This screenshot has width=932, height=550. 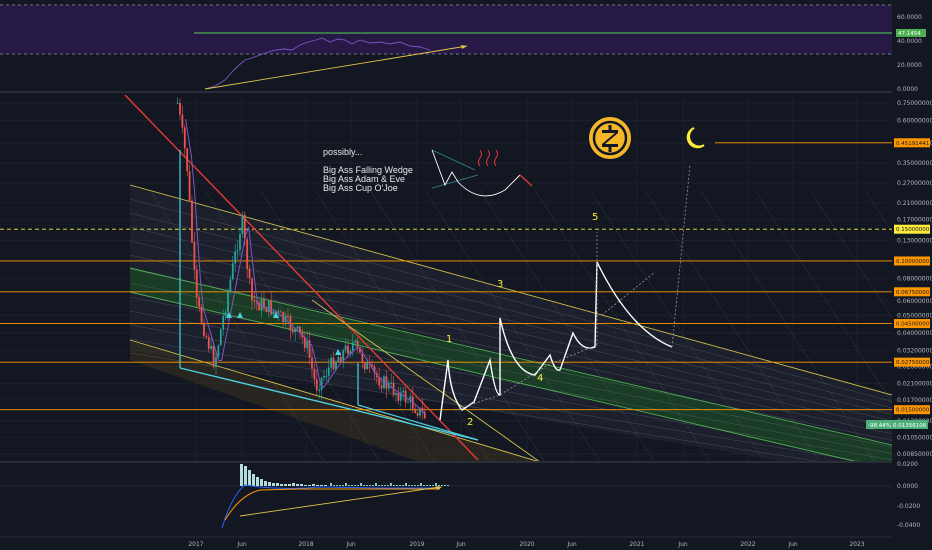 I want to click on rsi-value-tag, so click(x=911, y=33).